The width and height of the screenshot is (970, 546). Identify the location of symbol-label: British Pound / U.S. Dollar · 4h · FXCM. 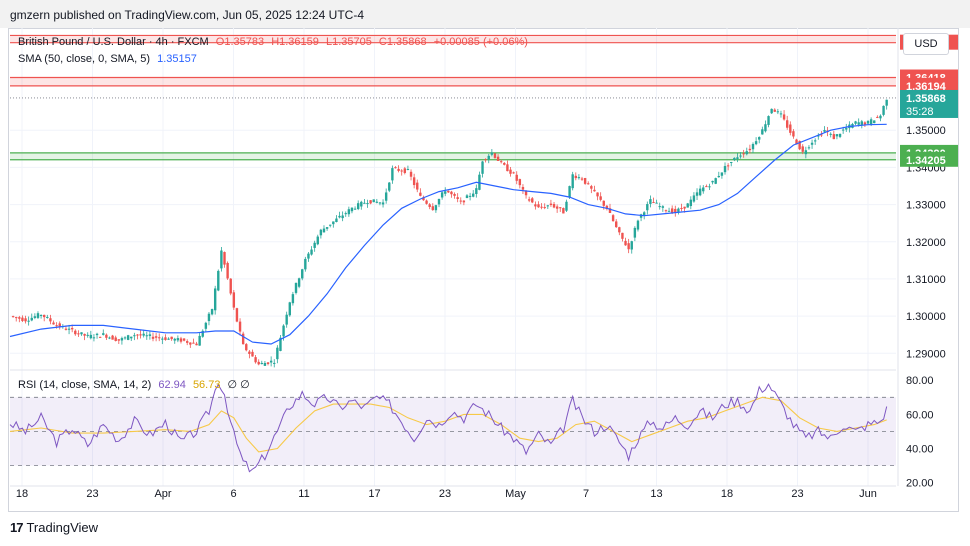
(113, 42).